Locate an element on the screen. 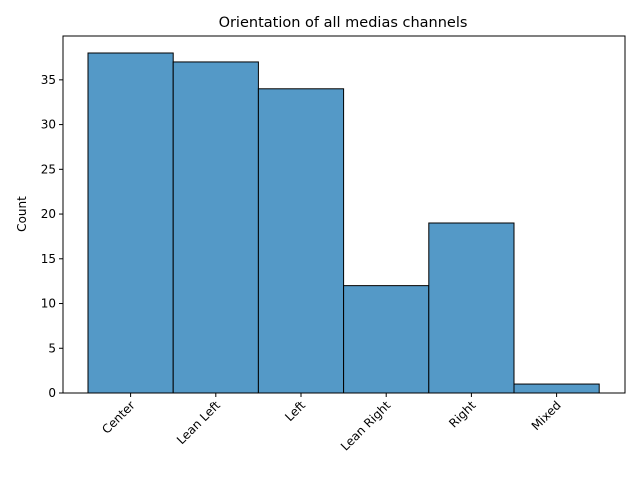 The height and width of the screenshot is (480, 640). y-tick-label: 30 is located at coordinates (48, 125).